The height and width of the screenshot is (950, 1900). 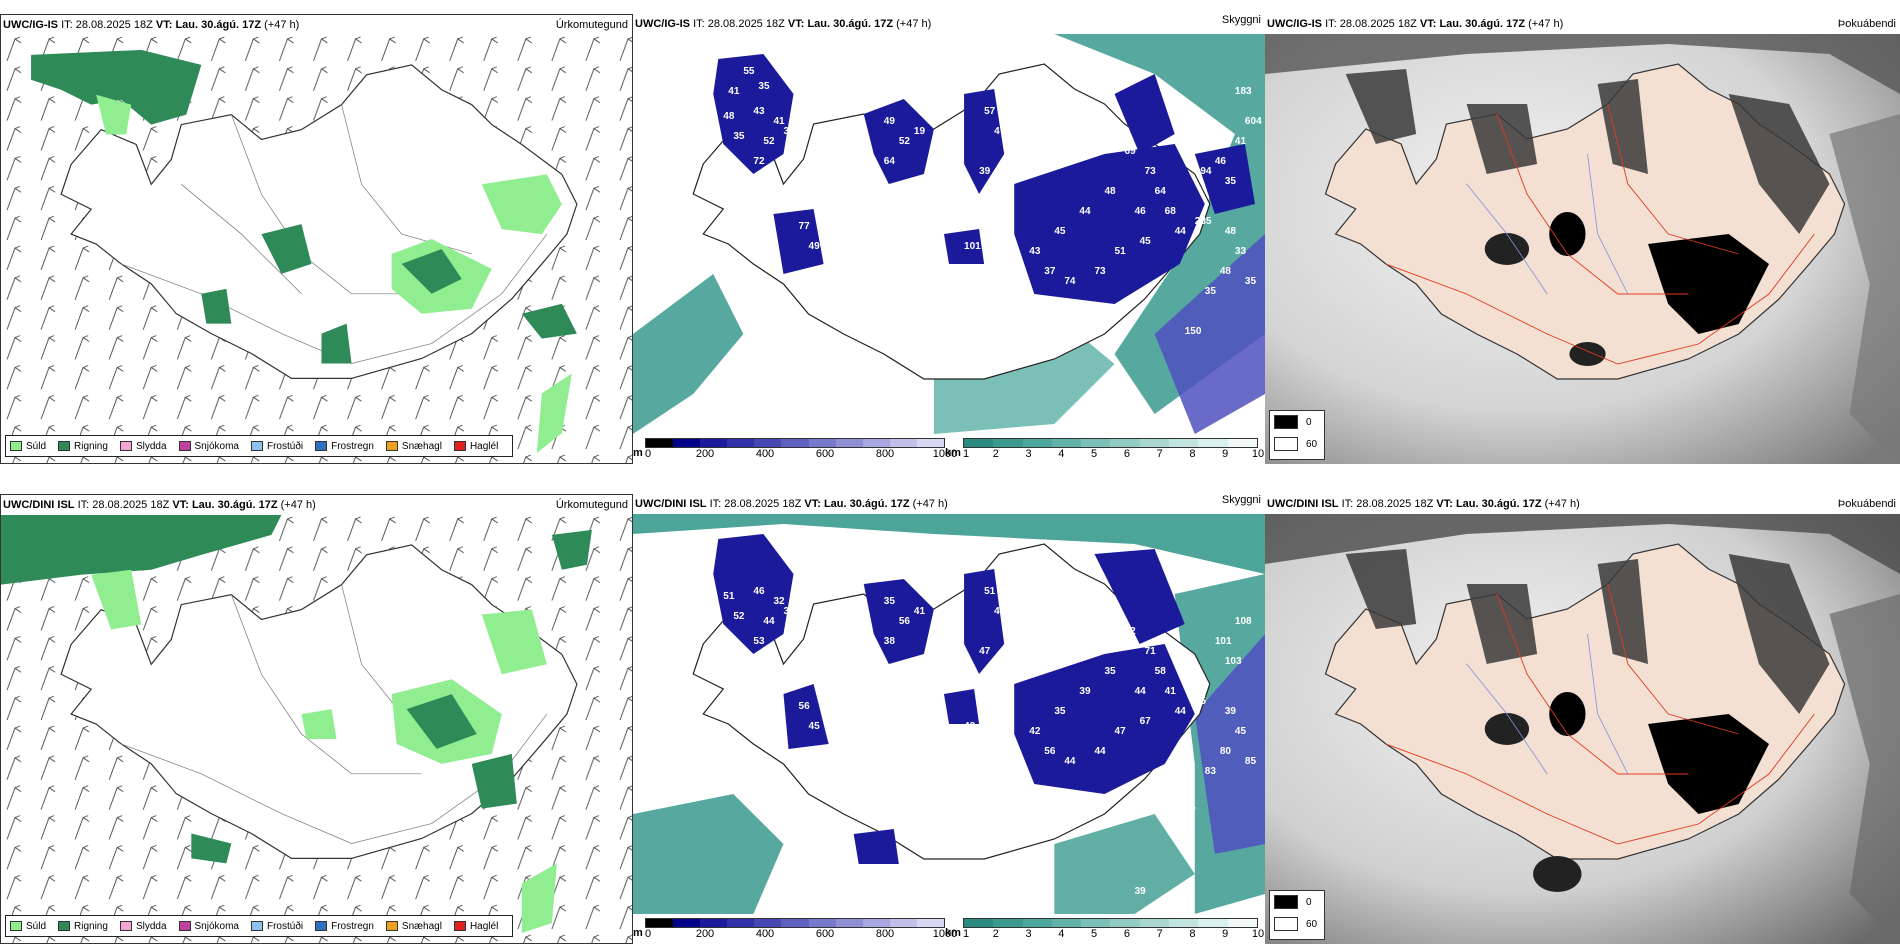 I want to click on model-name: UWC/IG-IS, so click(x=30, y=25).